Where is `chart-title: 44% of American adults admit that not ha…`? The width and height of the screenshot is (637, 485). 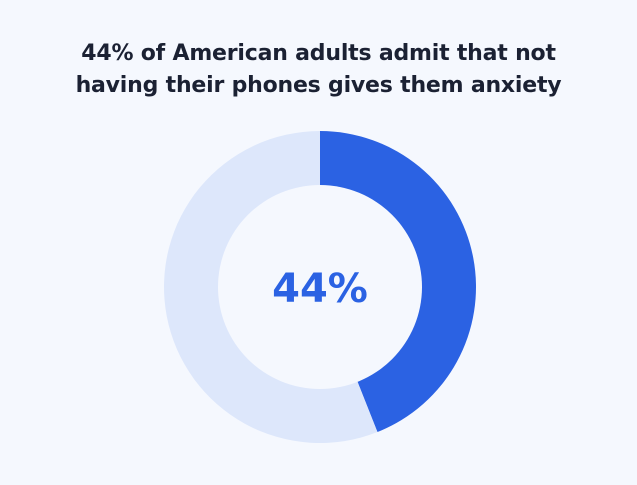 chart-title: 44% of American adults admit that not ha… is located at coordinates (318, 70).